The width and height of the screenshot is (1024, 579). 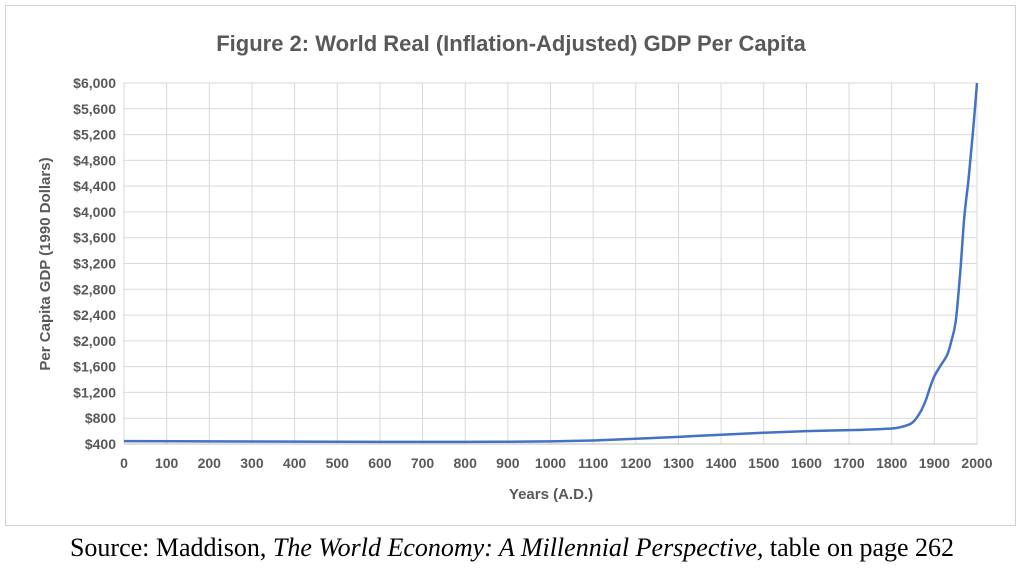 I want to click on x-tick-label: 600, so click(x=380, y=463).